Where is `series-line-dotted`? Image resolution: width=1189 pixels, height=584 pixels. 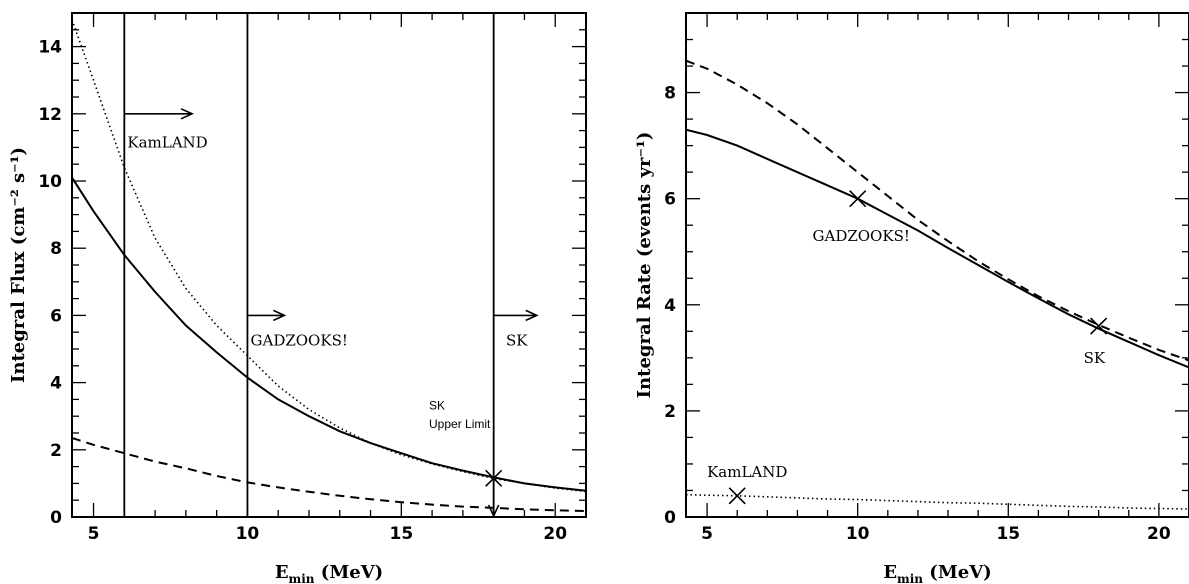
series-line-dotted is located at coordinates (937, 501).